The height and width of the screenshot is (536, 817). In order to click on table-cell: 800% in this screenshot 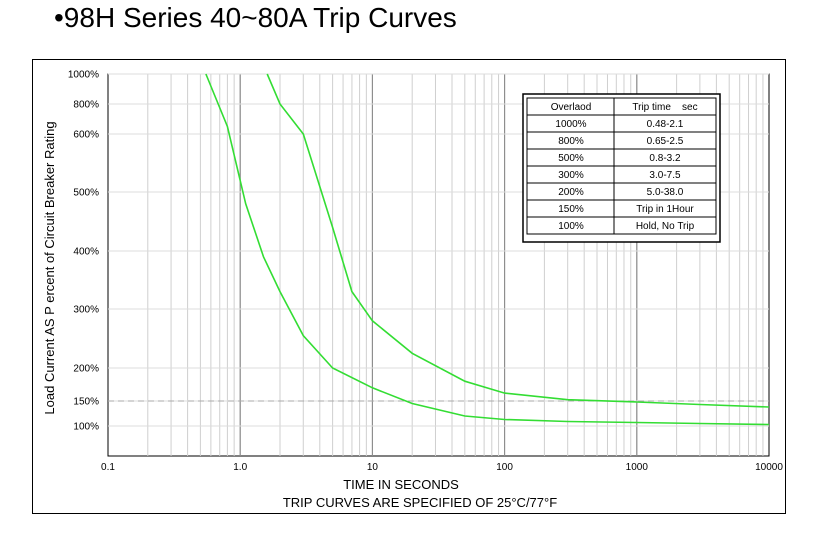, I will do `click(571, 141)`.